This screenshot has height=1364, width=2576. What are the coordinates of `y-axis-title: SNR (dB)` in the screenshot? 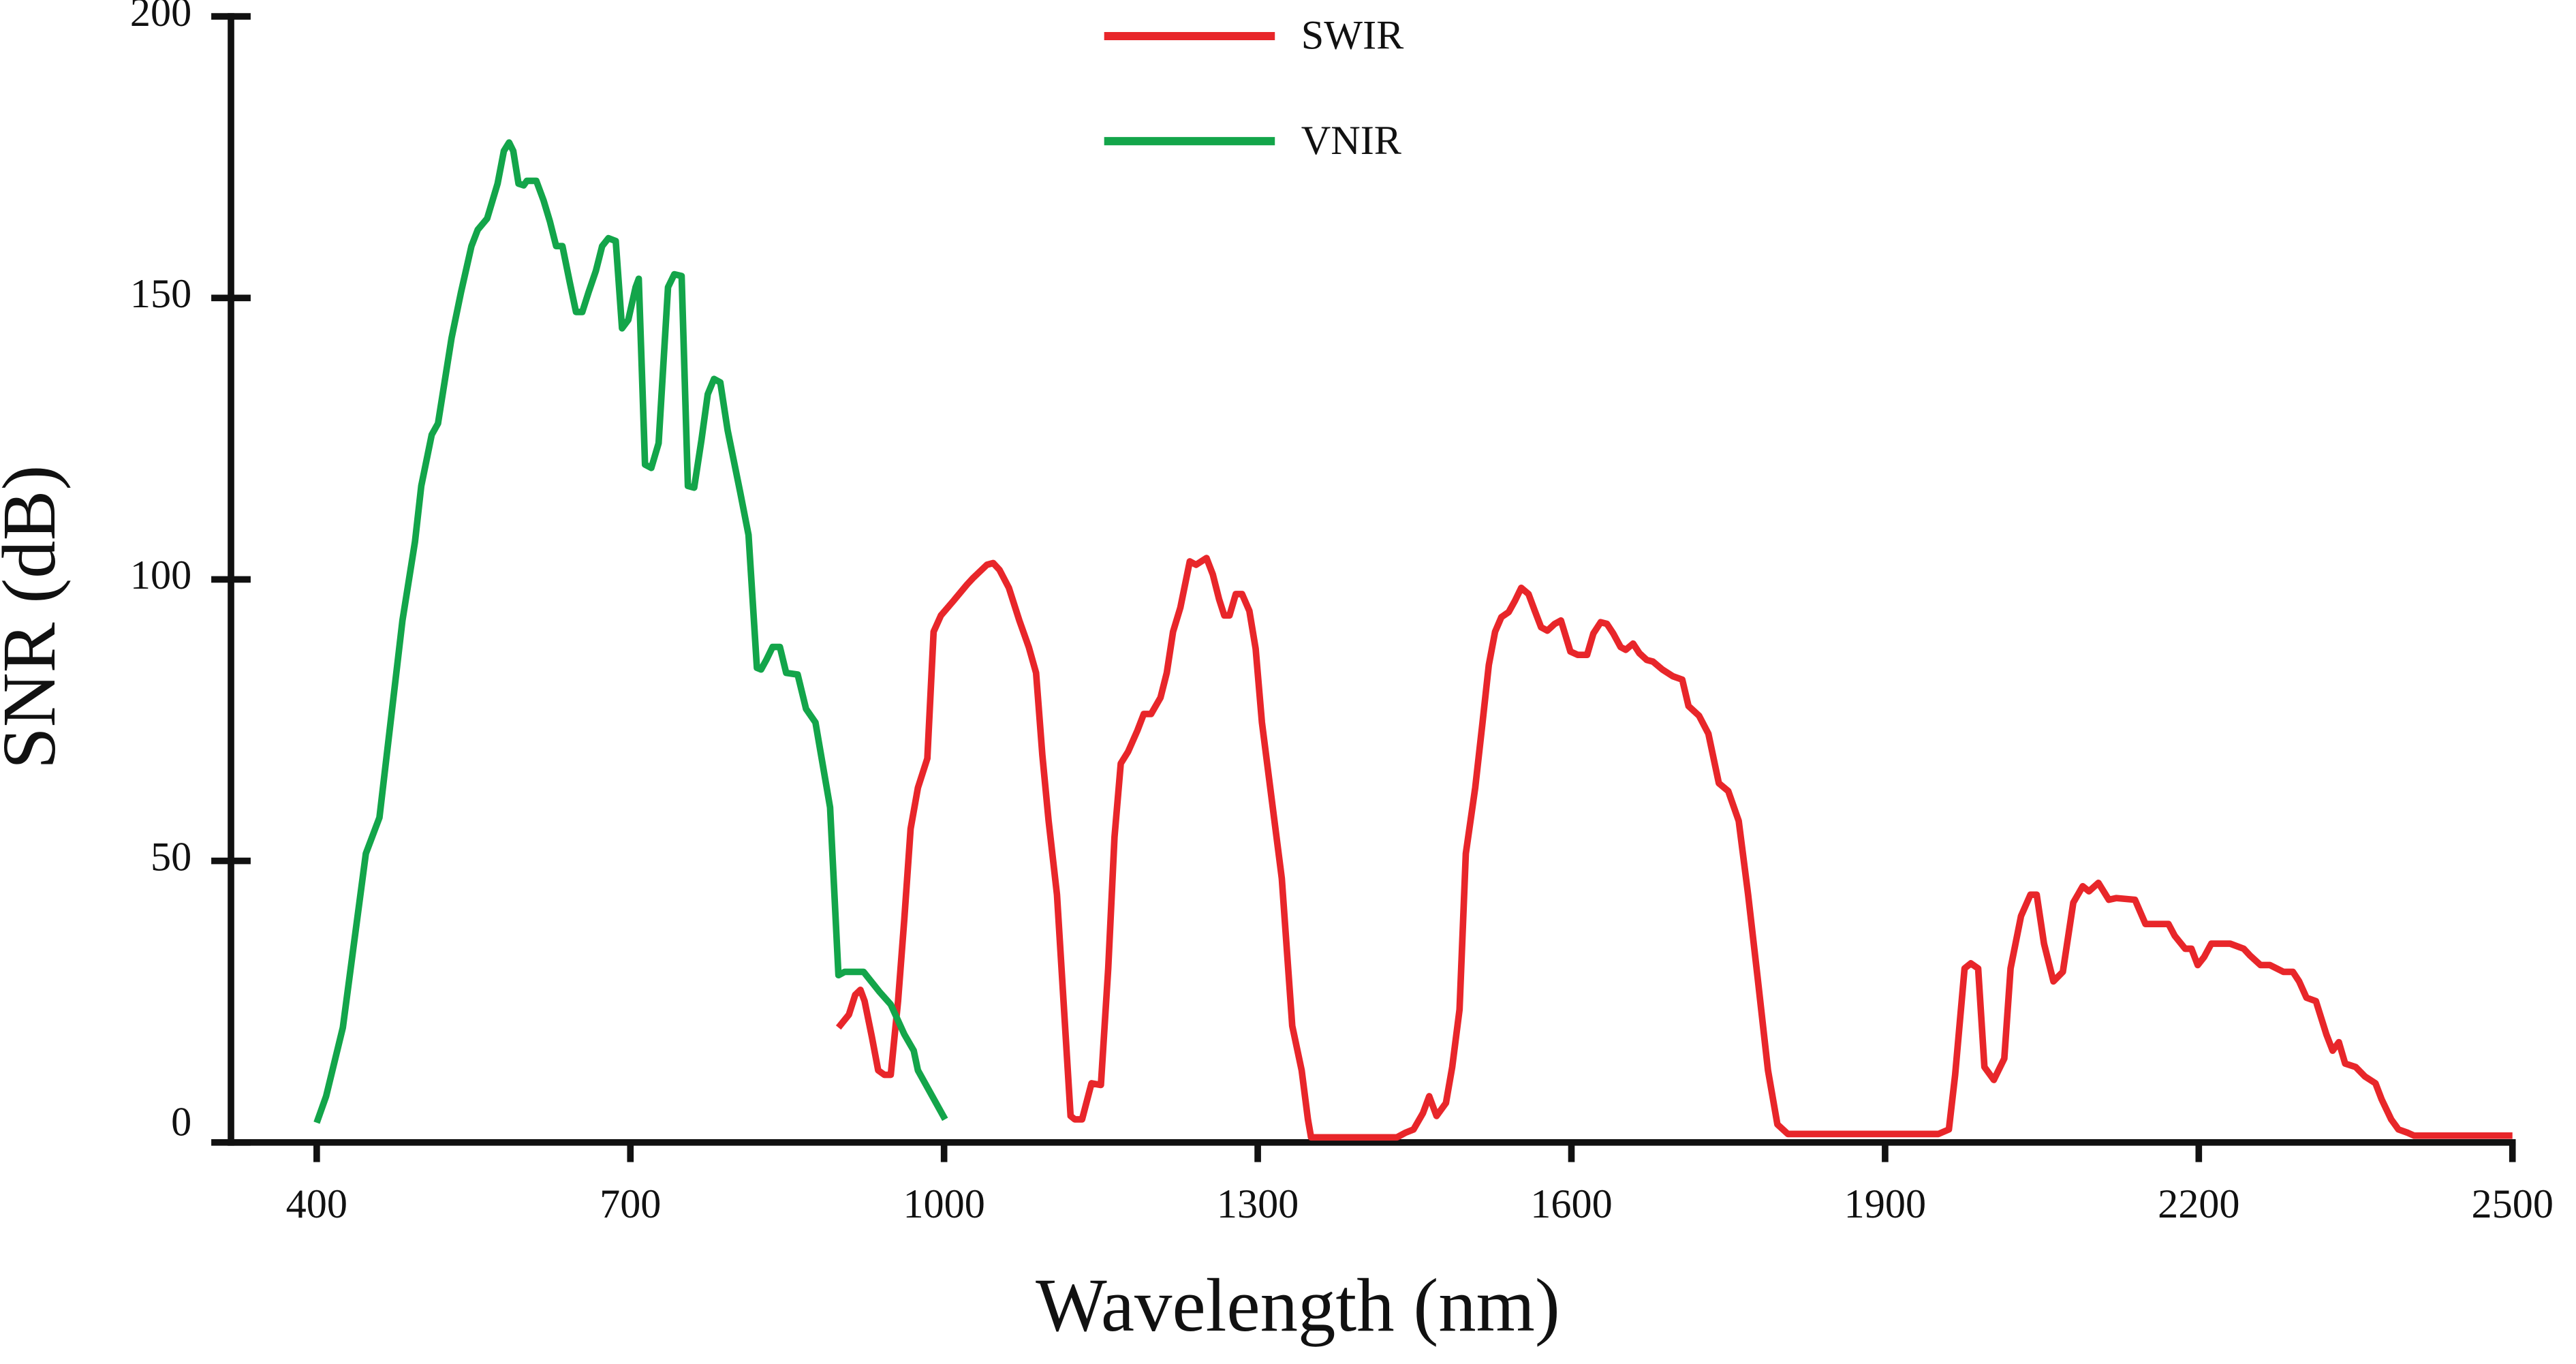 It's located at (35, 617).